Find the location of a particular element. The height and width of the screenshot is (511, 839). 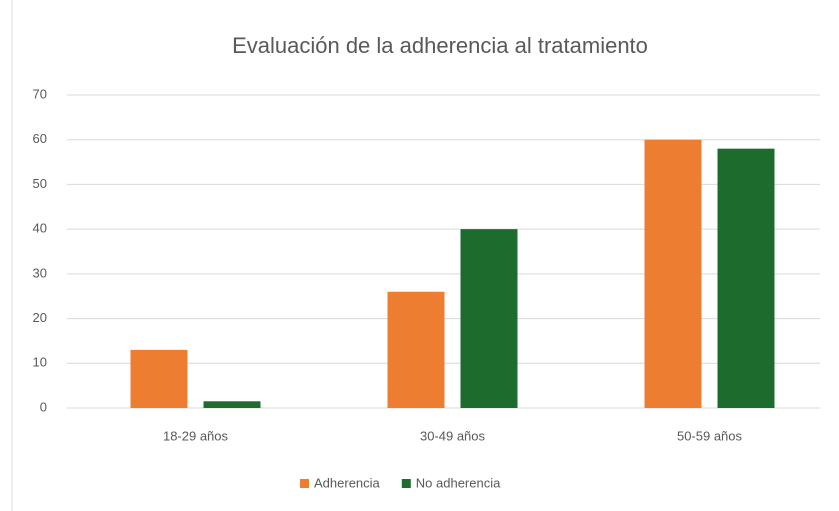

x-tick-label: 18-29 años is located at coordinates (196, 435).